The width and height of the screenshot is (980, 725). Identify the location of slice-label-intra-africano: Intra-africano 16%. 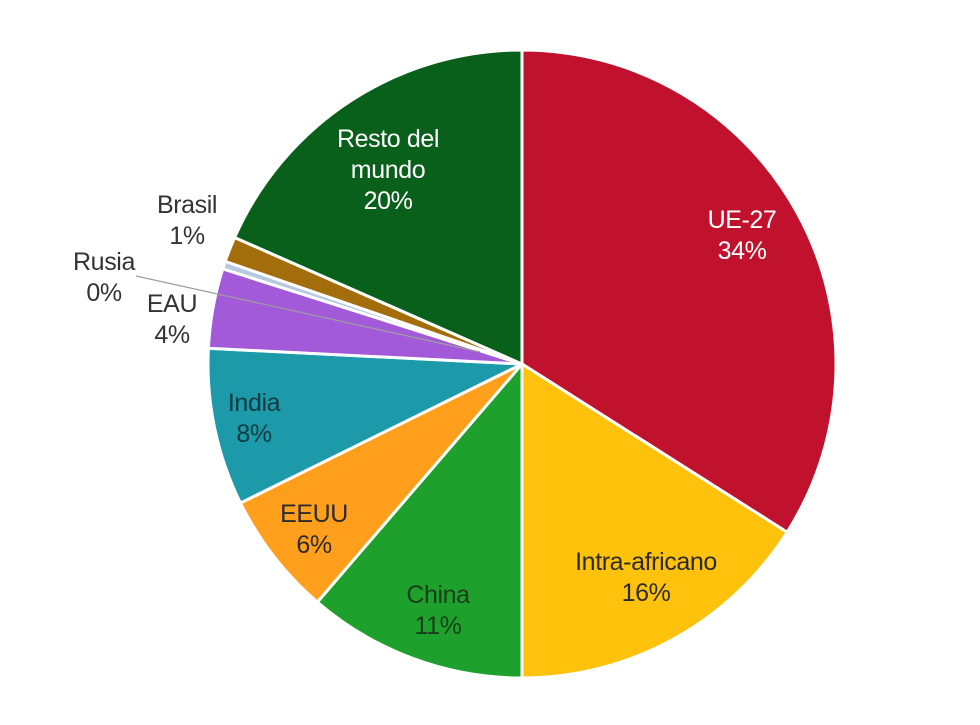
(646, 577).